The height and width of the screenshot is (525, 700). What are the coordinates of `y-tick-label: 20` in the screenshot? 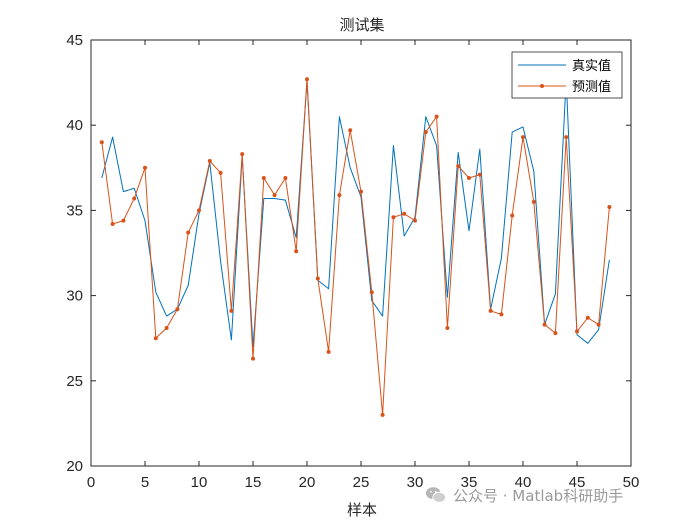 It's located at (74, 466).